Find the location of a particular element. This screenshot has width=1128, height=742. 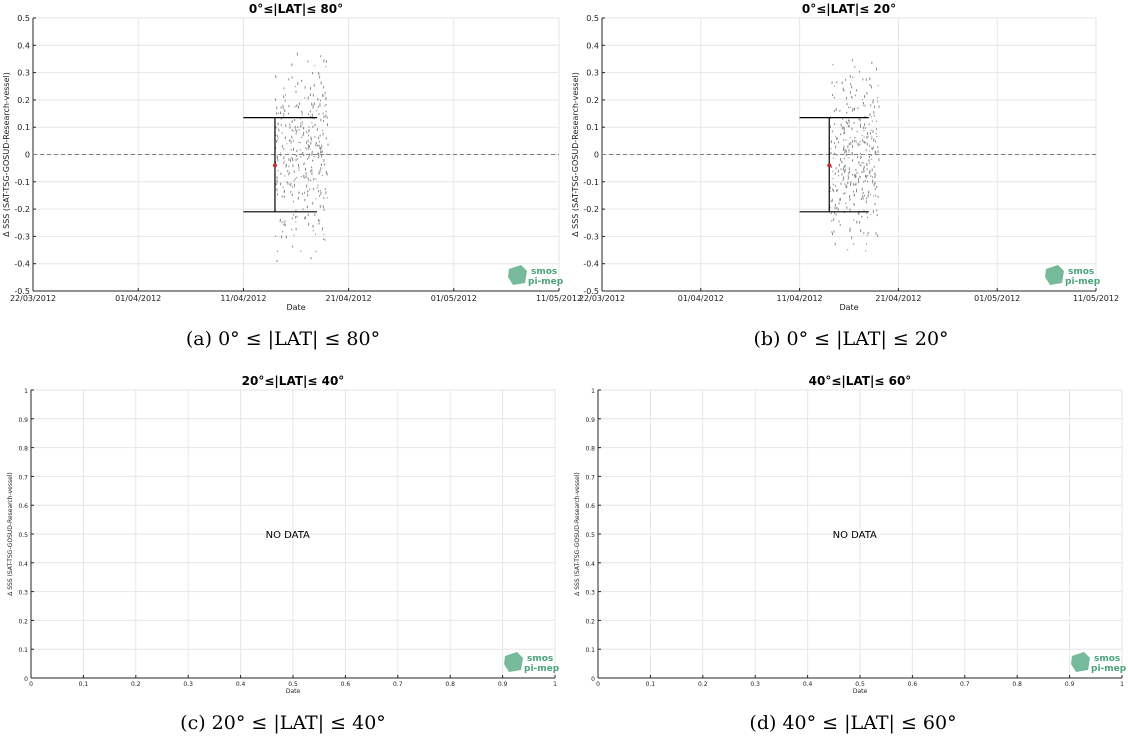

logo-icon is located at coordinates (517, 275).